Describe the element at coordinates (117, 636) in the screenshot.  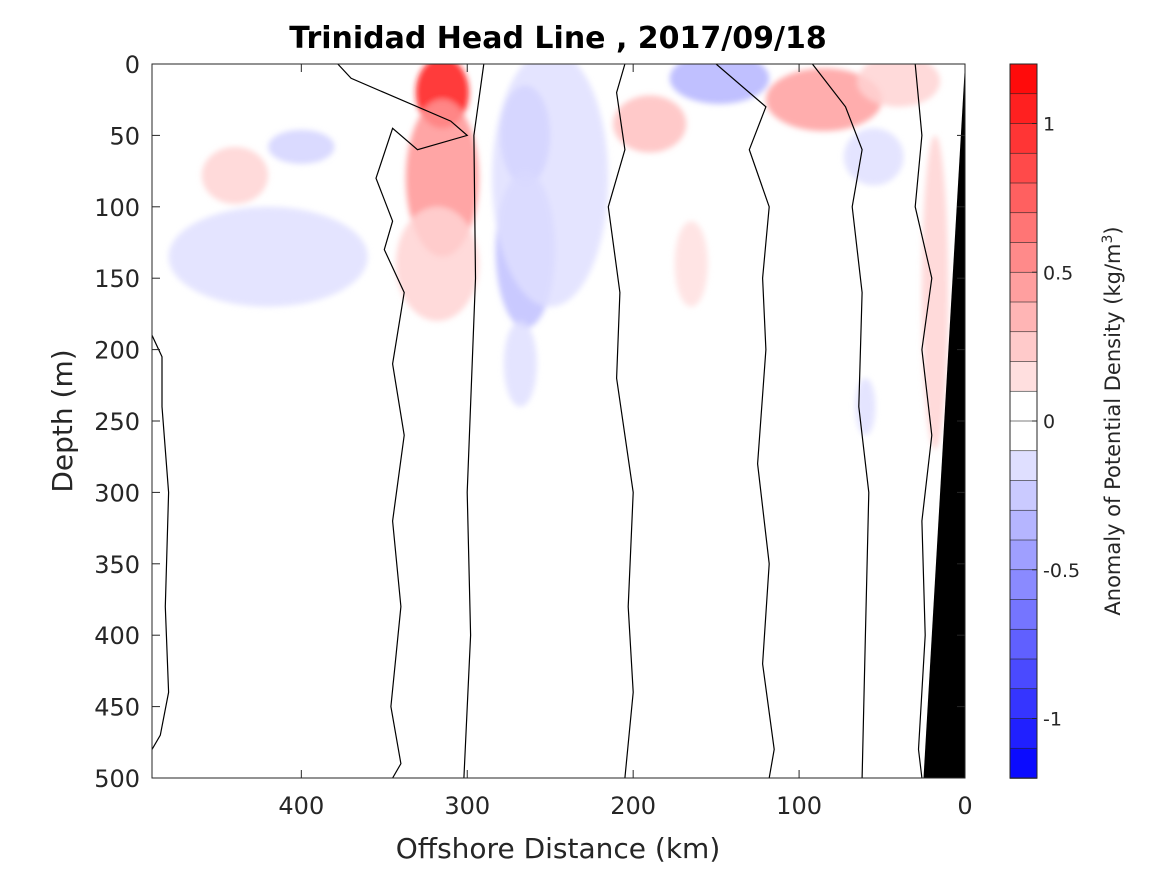
I see `y-tick-label: 400` at that location.